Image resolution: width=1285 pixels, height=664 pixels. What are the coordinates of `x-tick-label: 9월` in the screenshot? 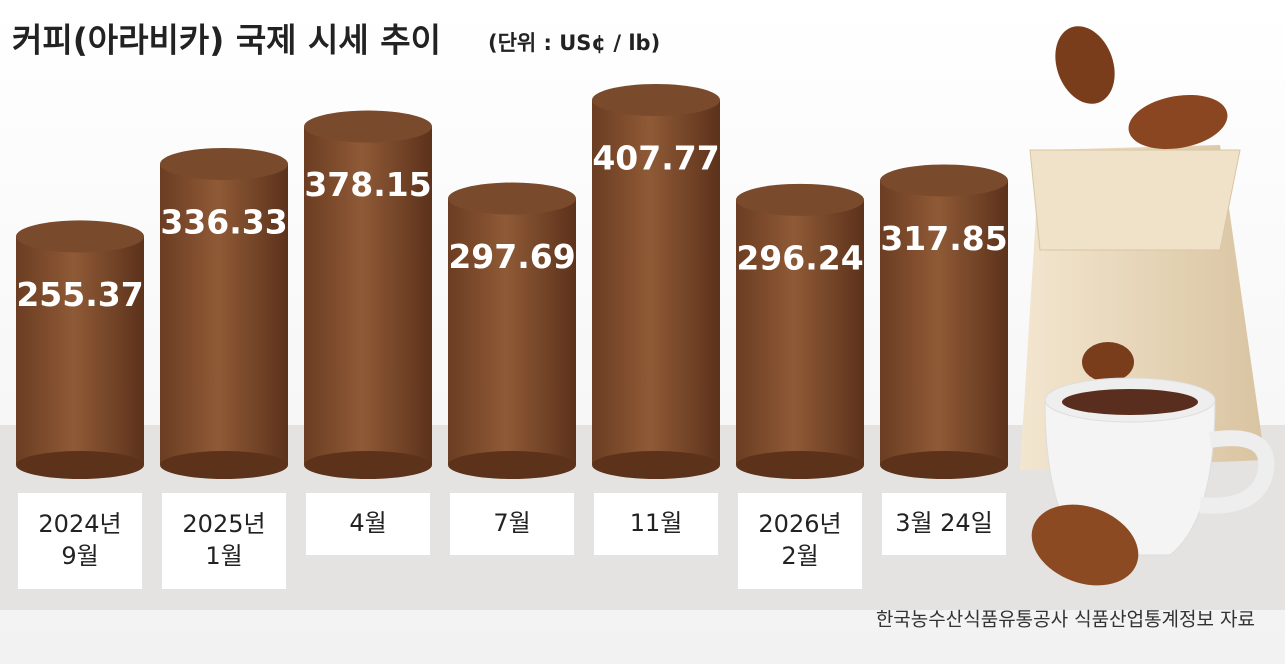 It's located at (79, 556).